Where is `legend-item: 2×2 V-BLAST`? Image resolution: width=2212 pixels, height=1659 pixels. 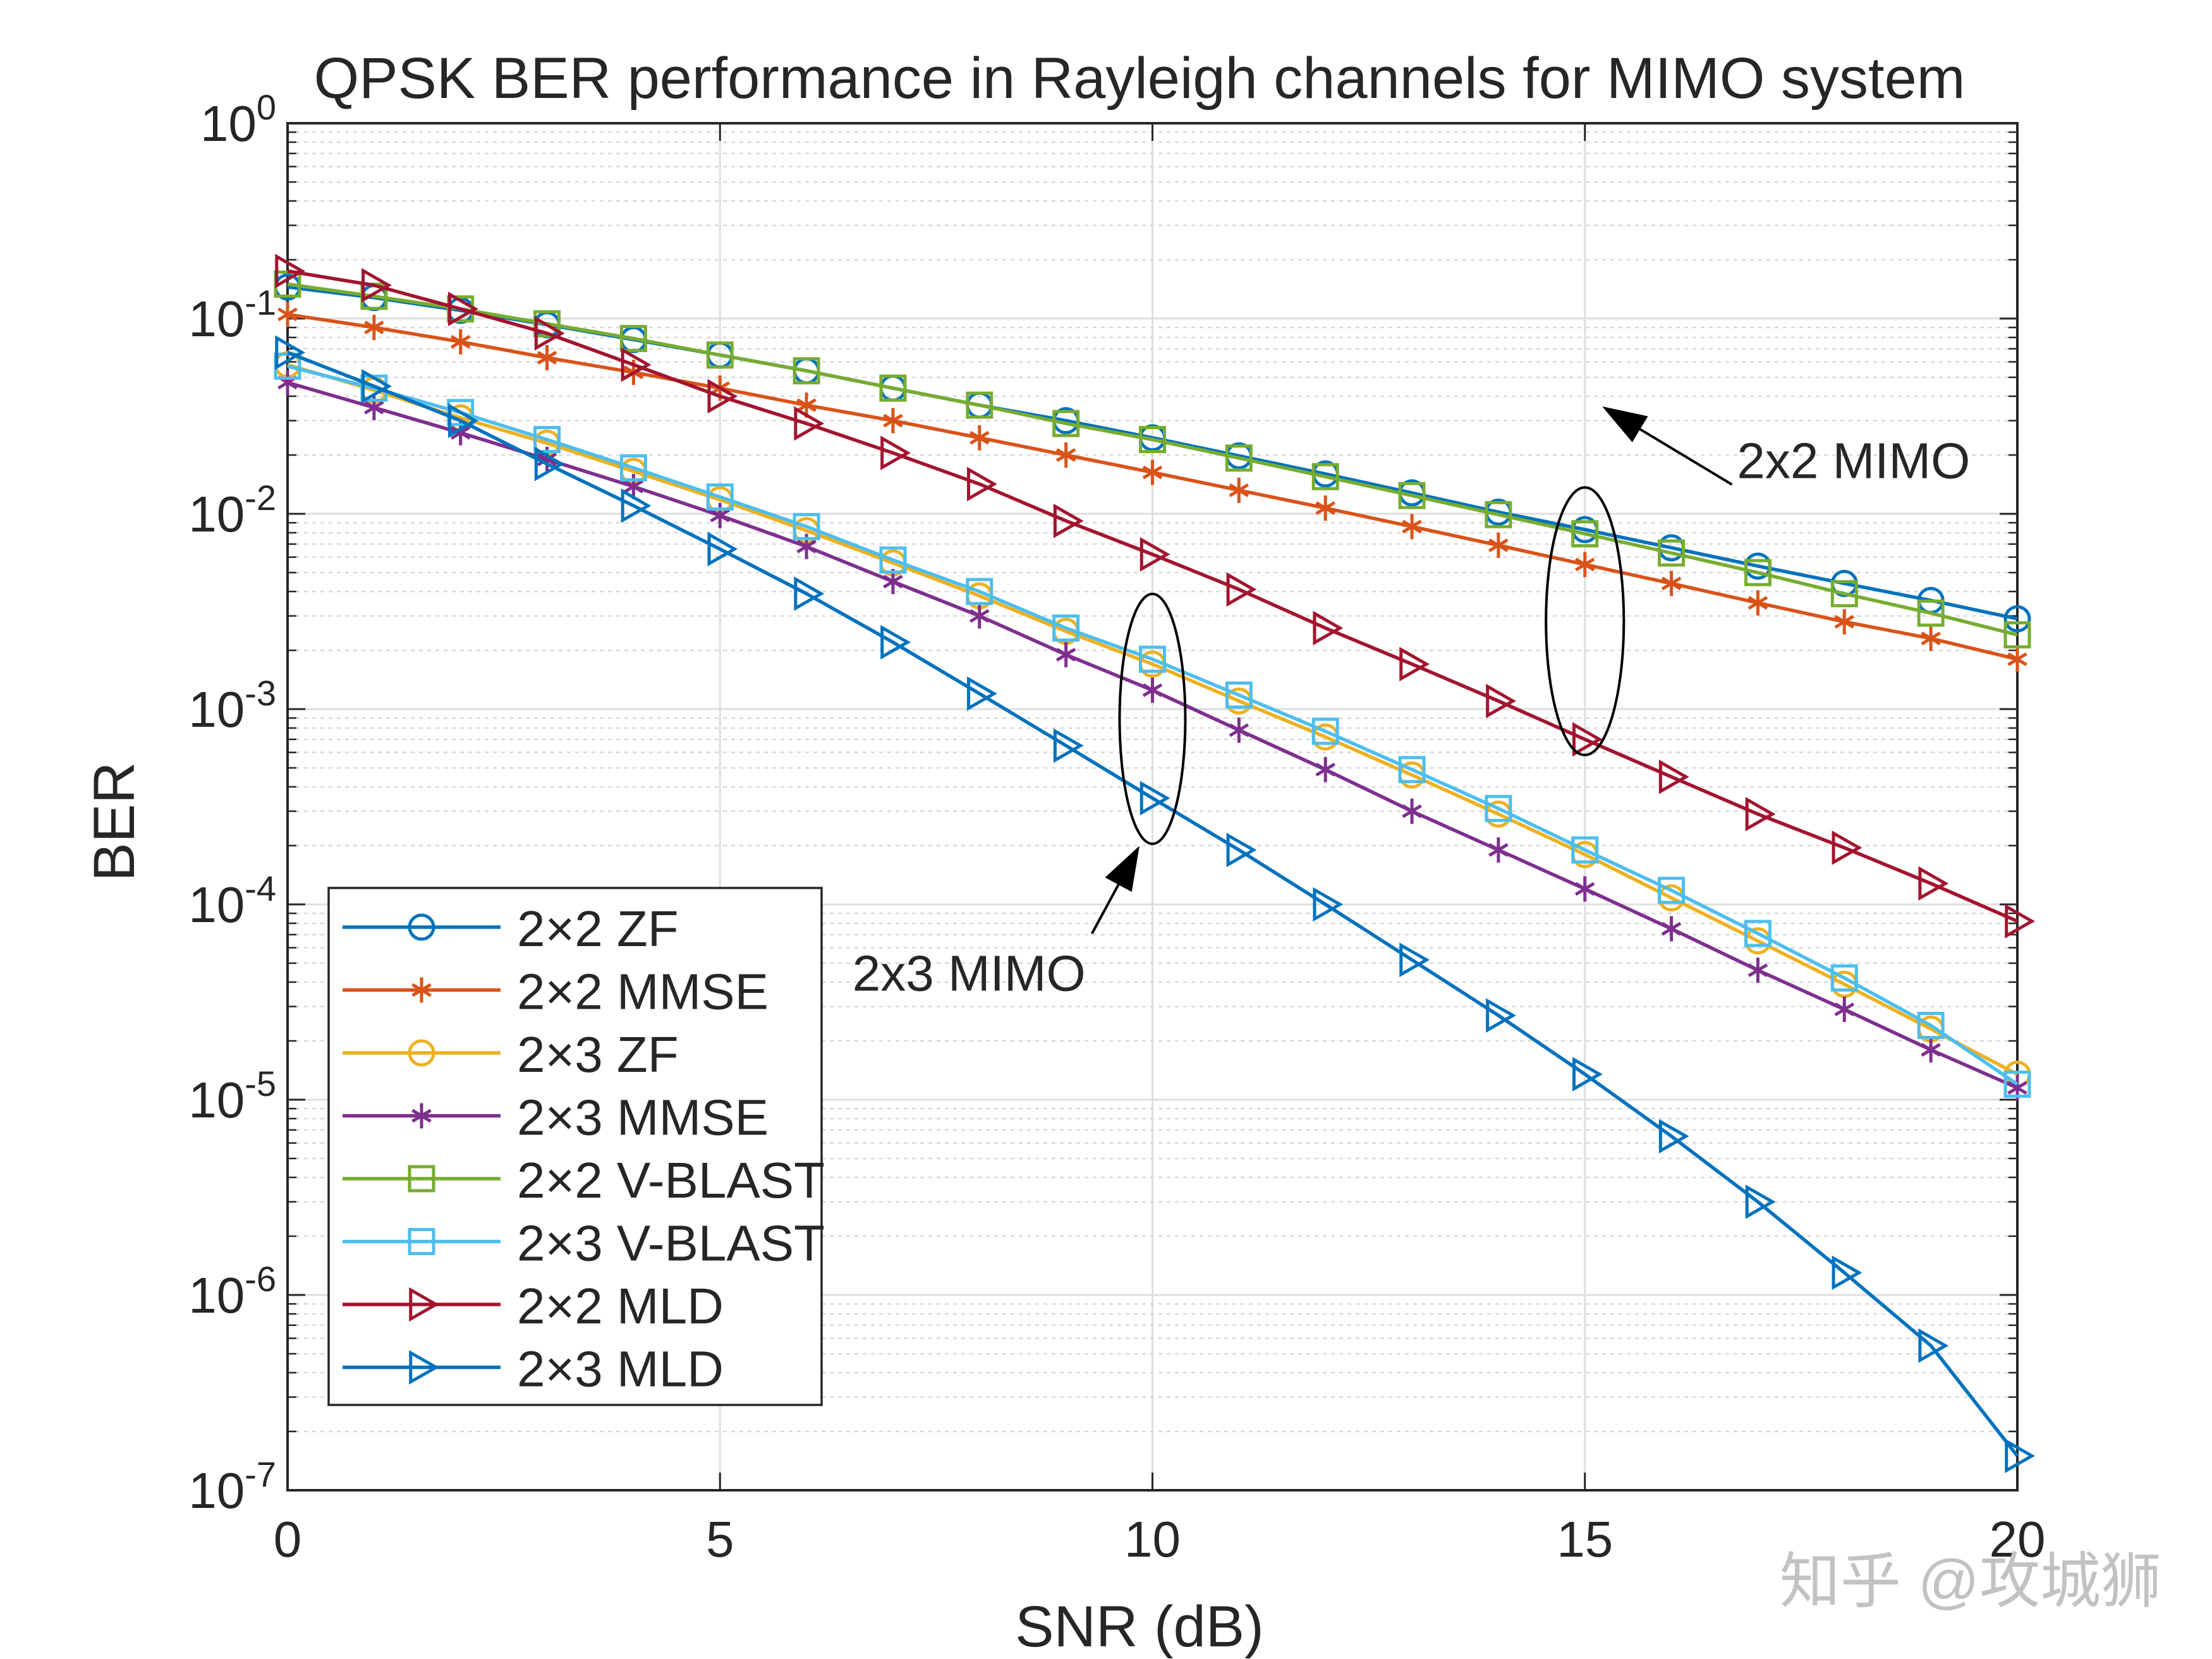 legend-item: 2×2 V-BLAST is located at coordinates (584, 1180).